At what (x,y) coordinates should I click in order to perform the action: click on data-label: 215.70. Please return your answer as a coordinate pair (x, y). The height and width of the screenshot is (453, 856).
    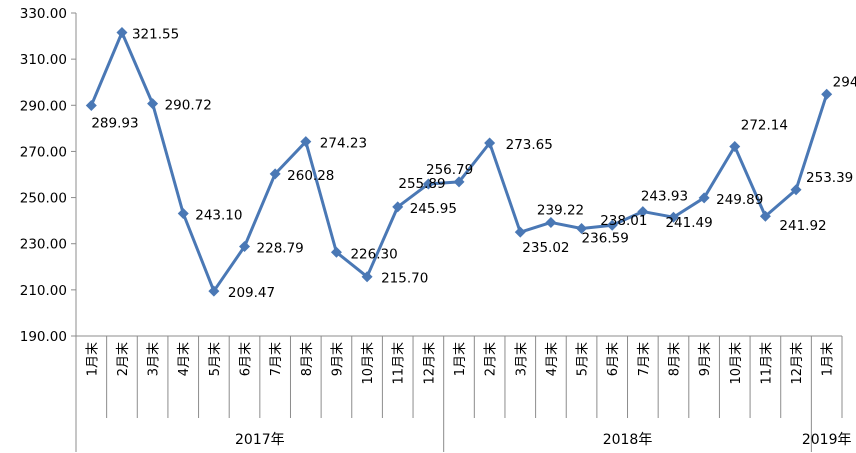
    Looking at the image, I should click on (404, 279).